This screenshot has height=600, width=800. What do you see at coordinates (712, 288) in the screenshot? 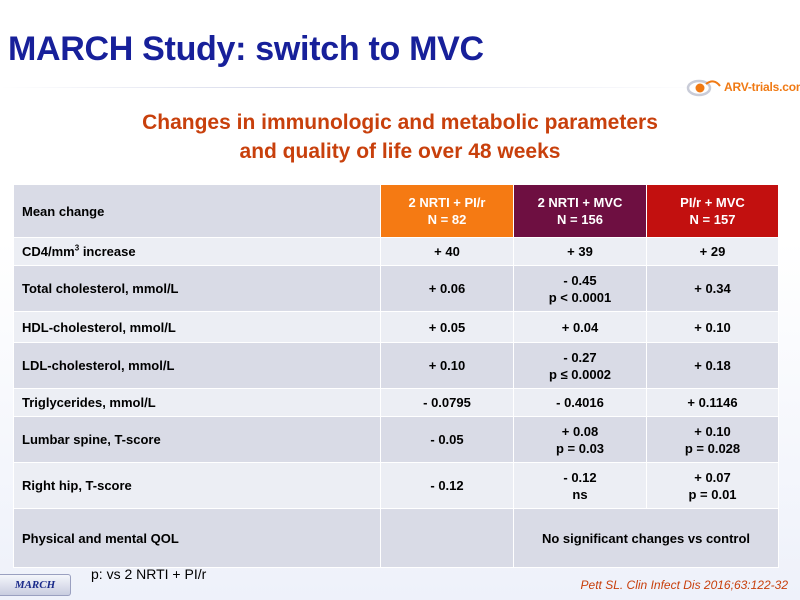
I see `cell-arm-3: + 0.34` at bounding box center [712, 288].